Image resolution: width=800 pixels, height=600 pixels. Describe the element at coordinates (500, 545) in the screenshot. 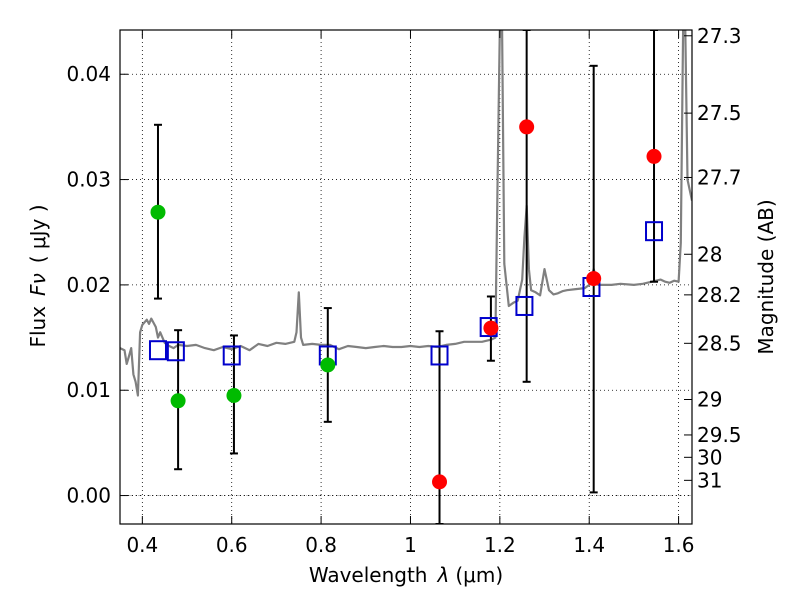

I see `x-tick-label: 1.2` at that location.